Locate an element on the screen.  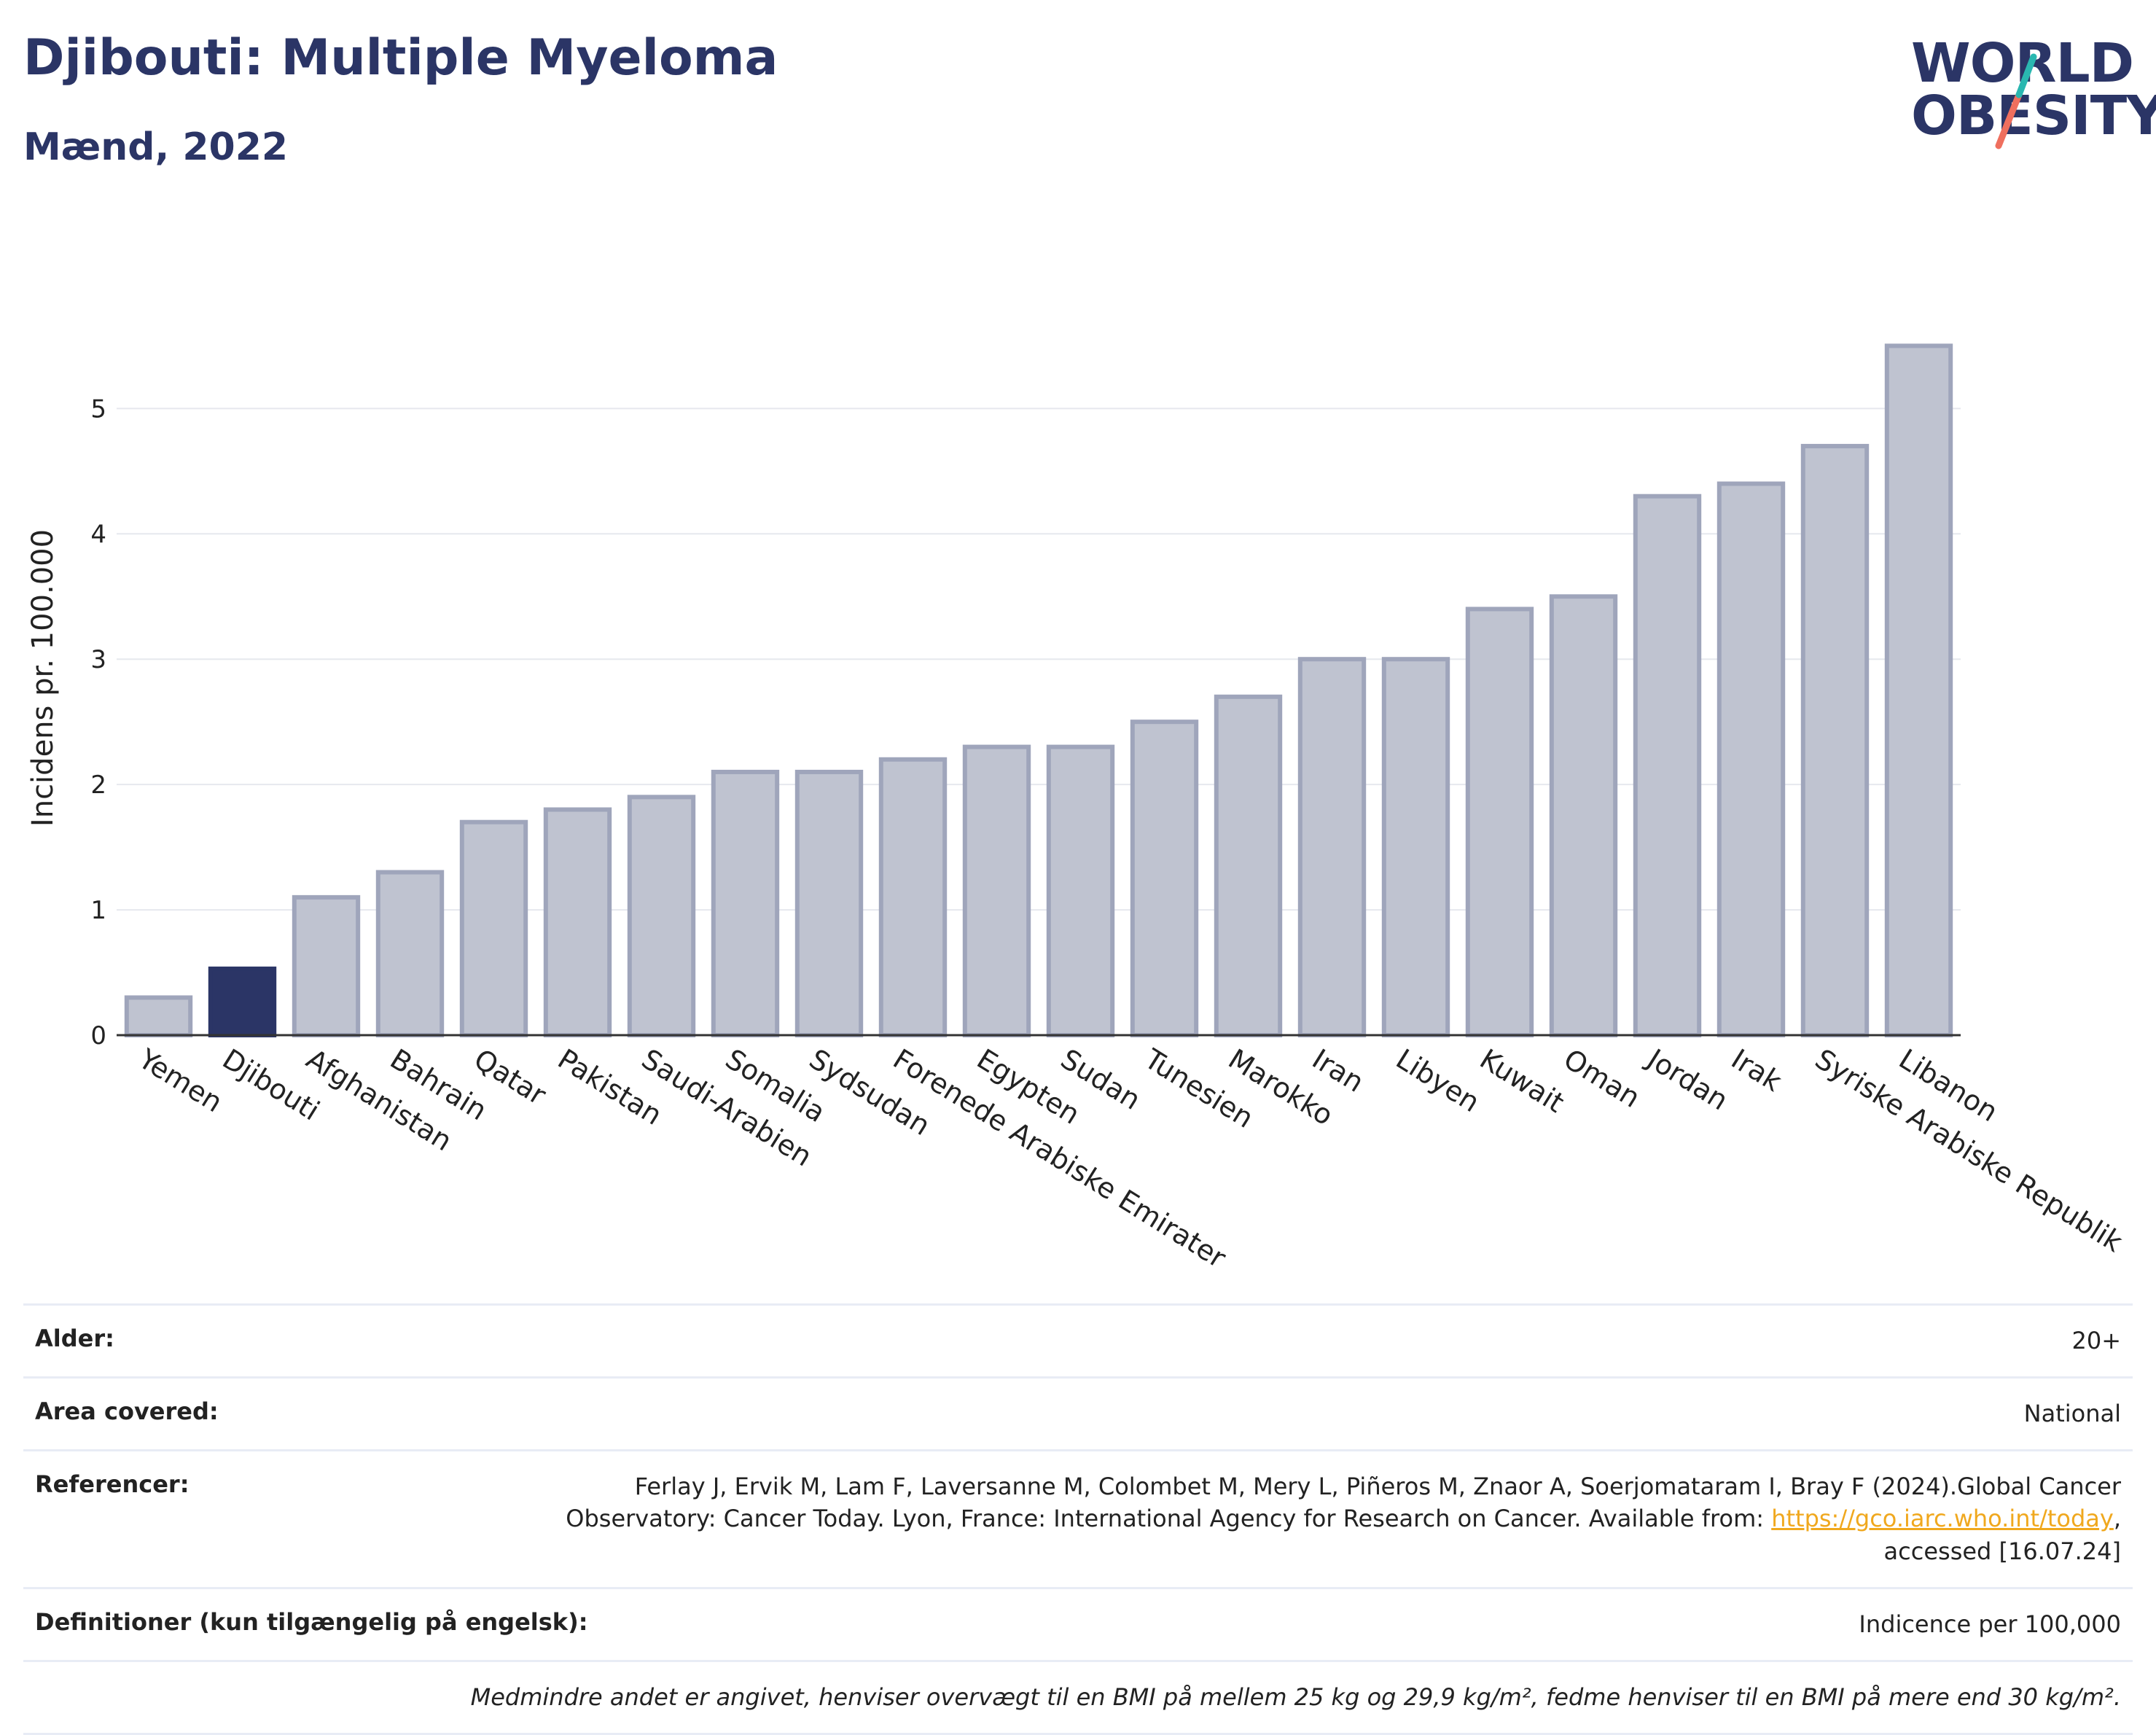
y-tick-label: 1 is located at coordinates (98, 910).